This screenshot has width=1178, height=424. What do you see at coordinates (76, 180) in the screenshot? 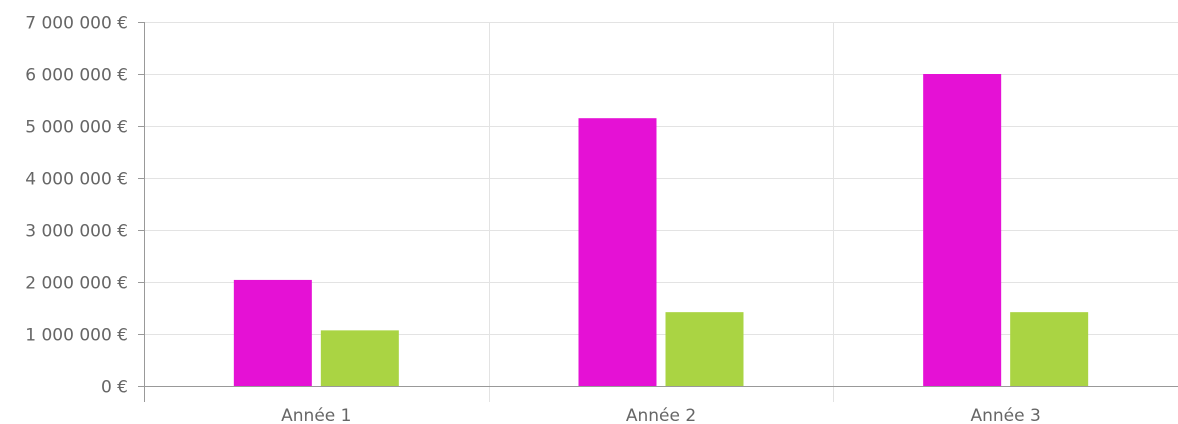
I see `y-tick-label: 4 000 000 €` at bounding box center [76, 180].